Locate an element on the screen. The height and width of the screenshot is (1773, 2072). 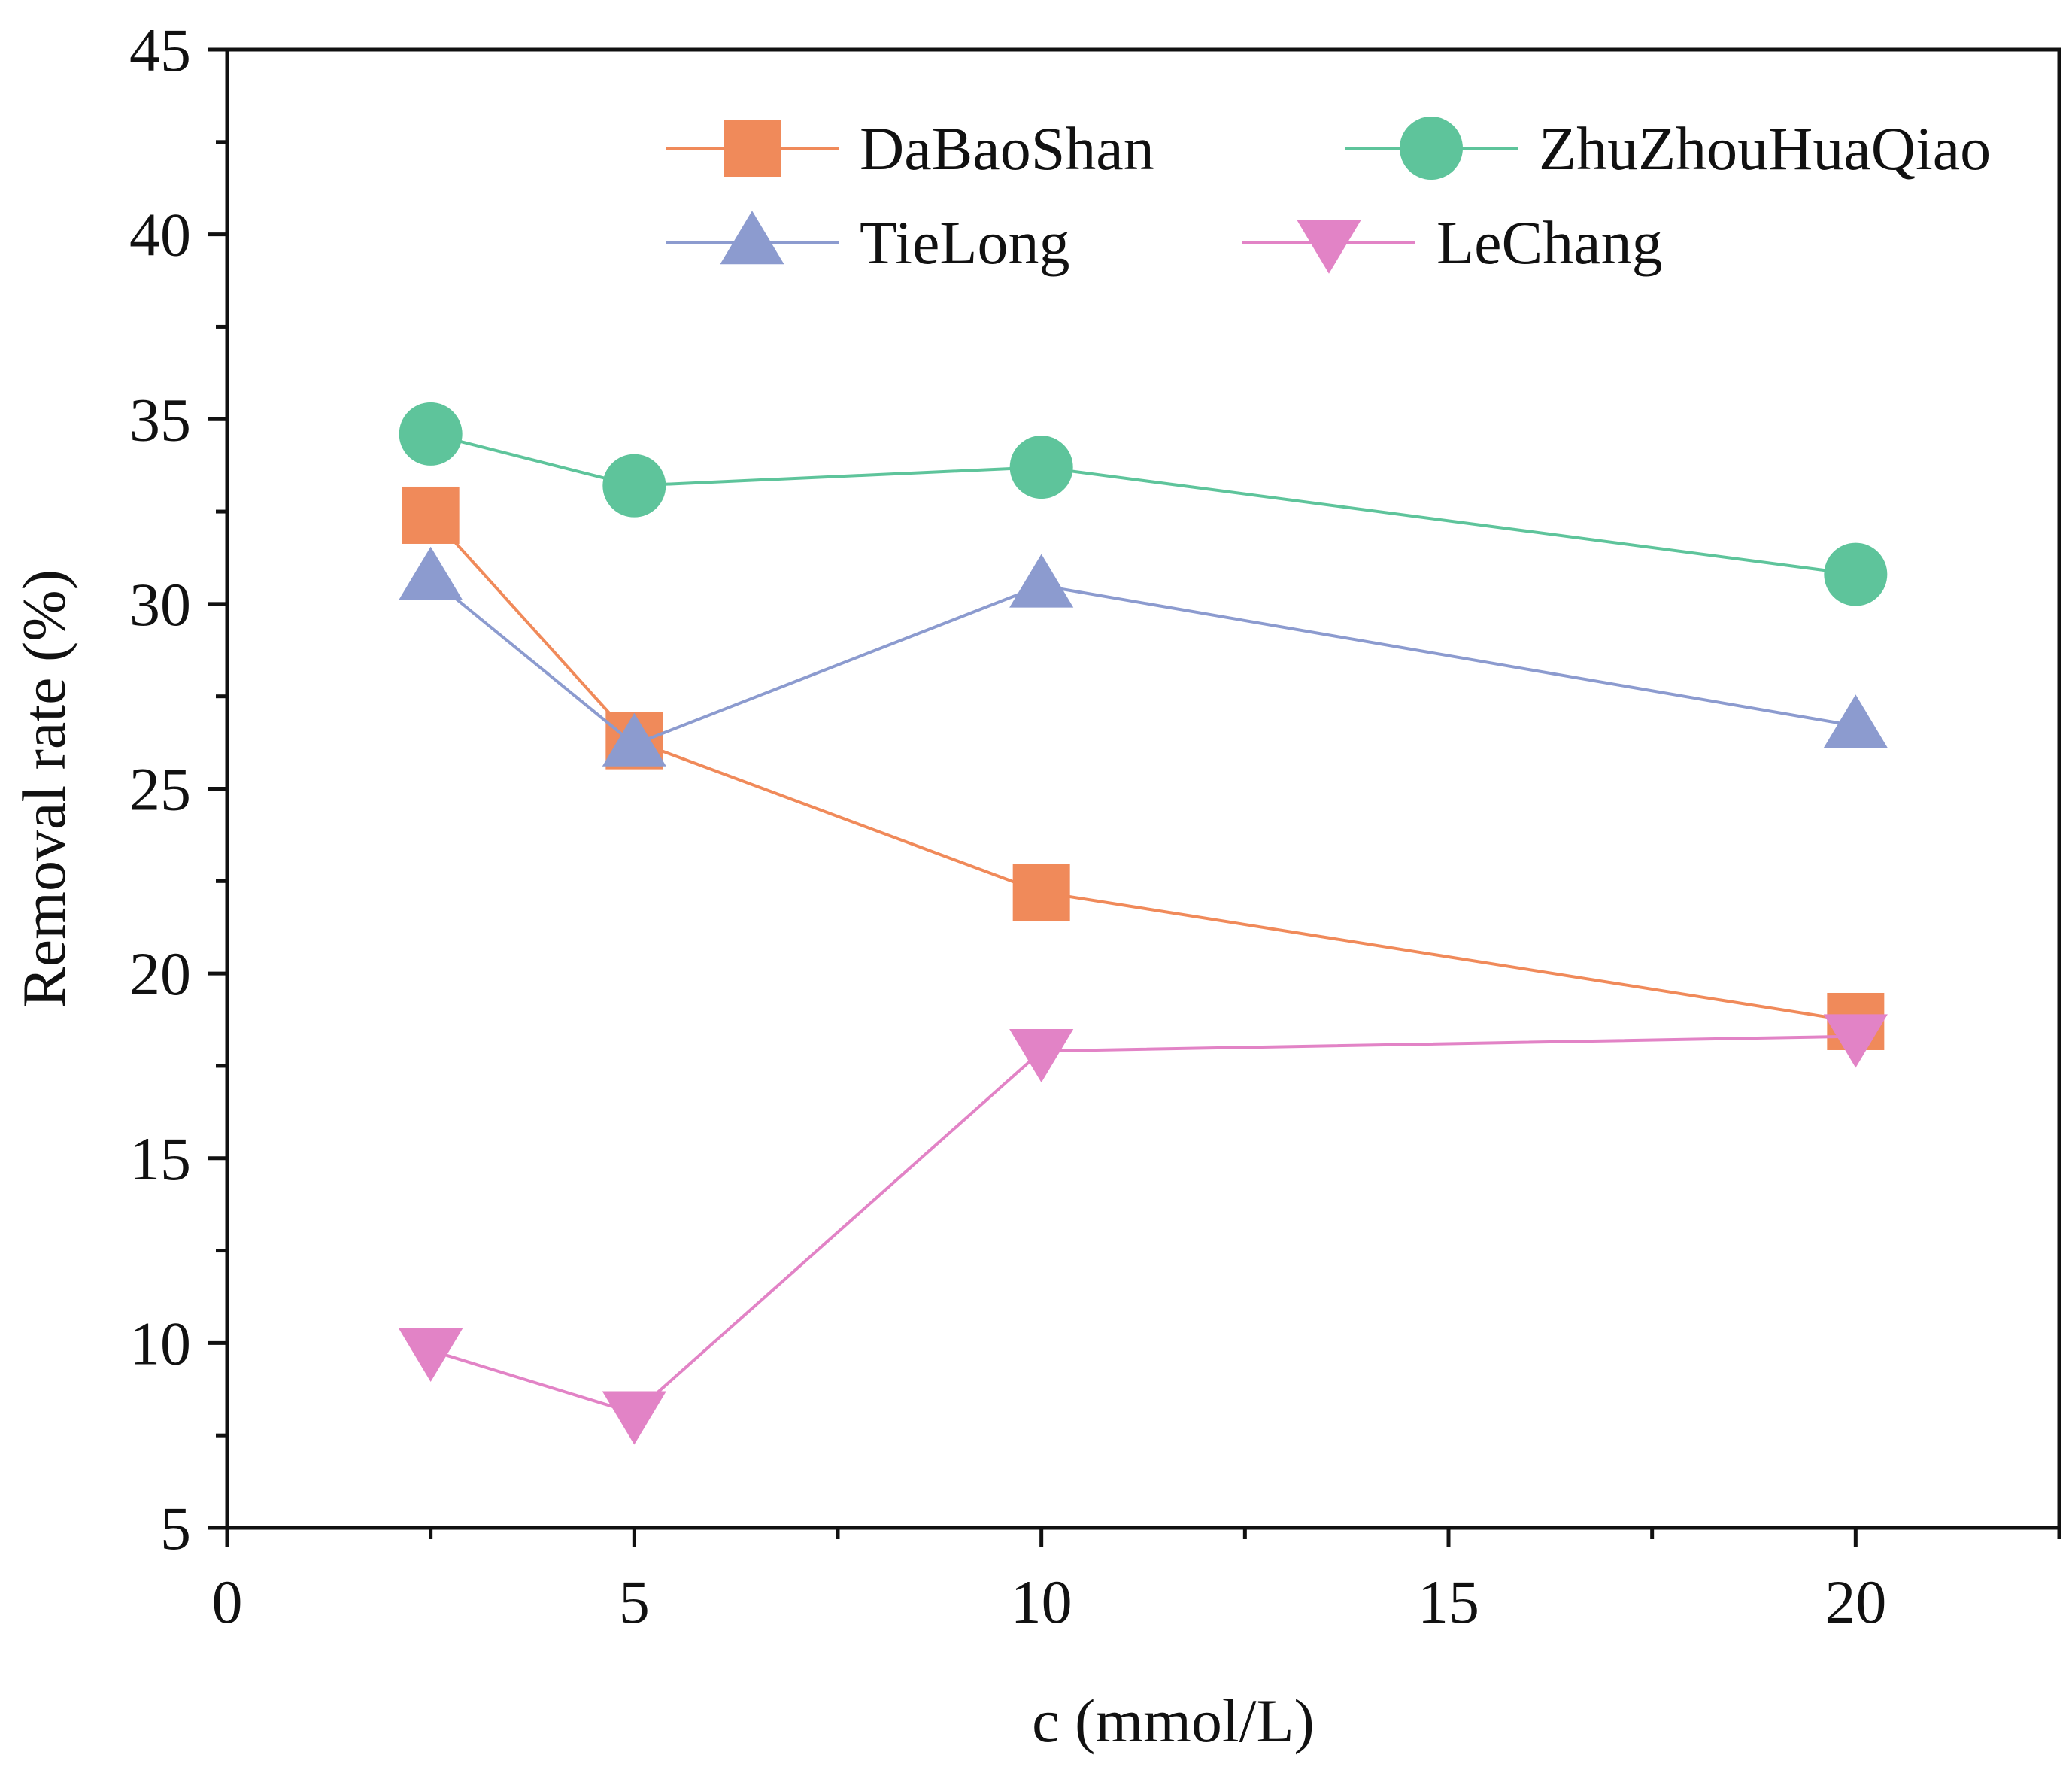
legend-item-tielong: TieLong is located at coordinates (867, 242).